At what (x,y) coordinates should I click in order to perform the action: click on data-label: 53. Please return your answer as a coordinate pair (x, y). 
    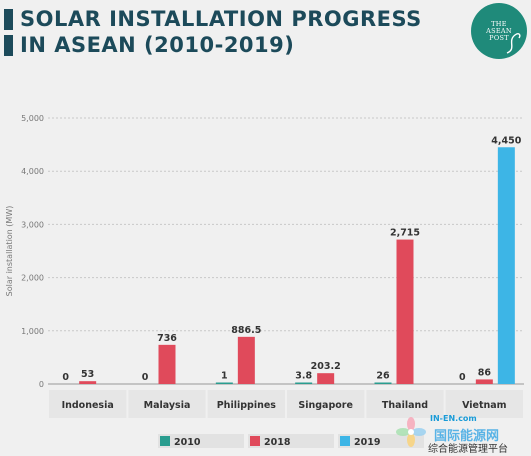
    Looking at the image, I should click on (87, 374).